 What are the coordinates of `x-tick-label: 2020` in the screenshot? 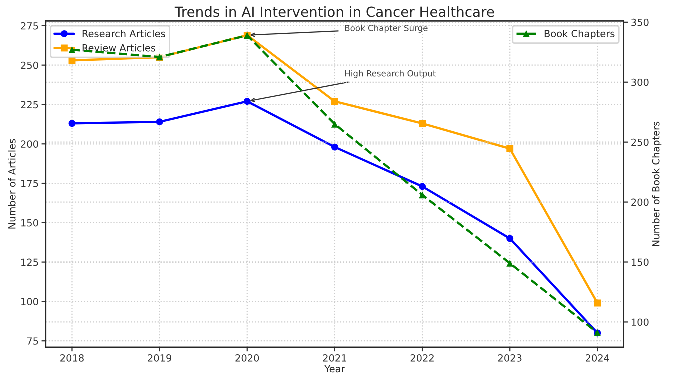 It's located at (248, 358).